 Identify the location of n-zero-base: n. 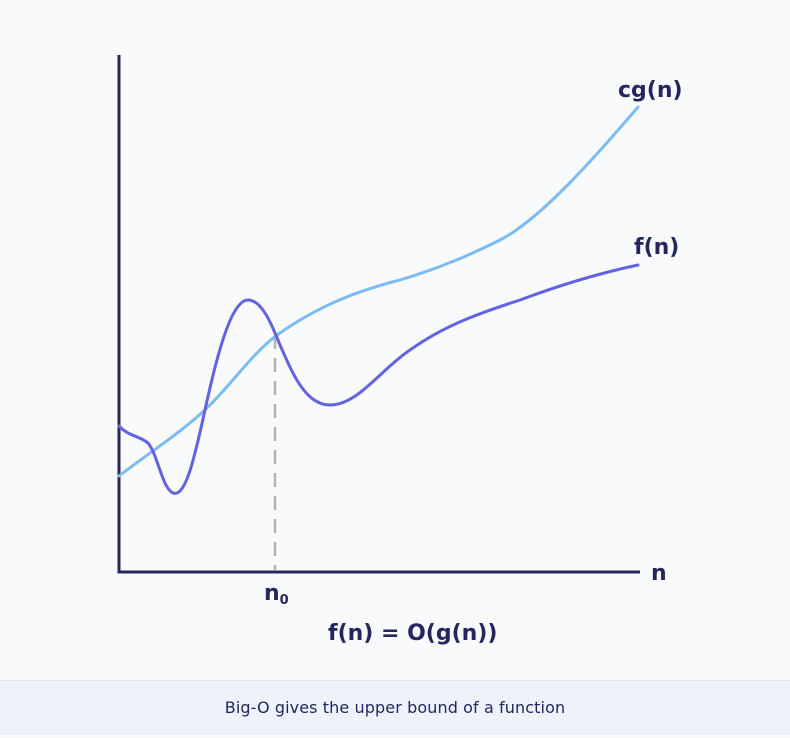
(272, 593).